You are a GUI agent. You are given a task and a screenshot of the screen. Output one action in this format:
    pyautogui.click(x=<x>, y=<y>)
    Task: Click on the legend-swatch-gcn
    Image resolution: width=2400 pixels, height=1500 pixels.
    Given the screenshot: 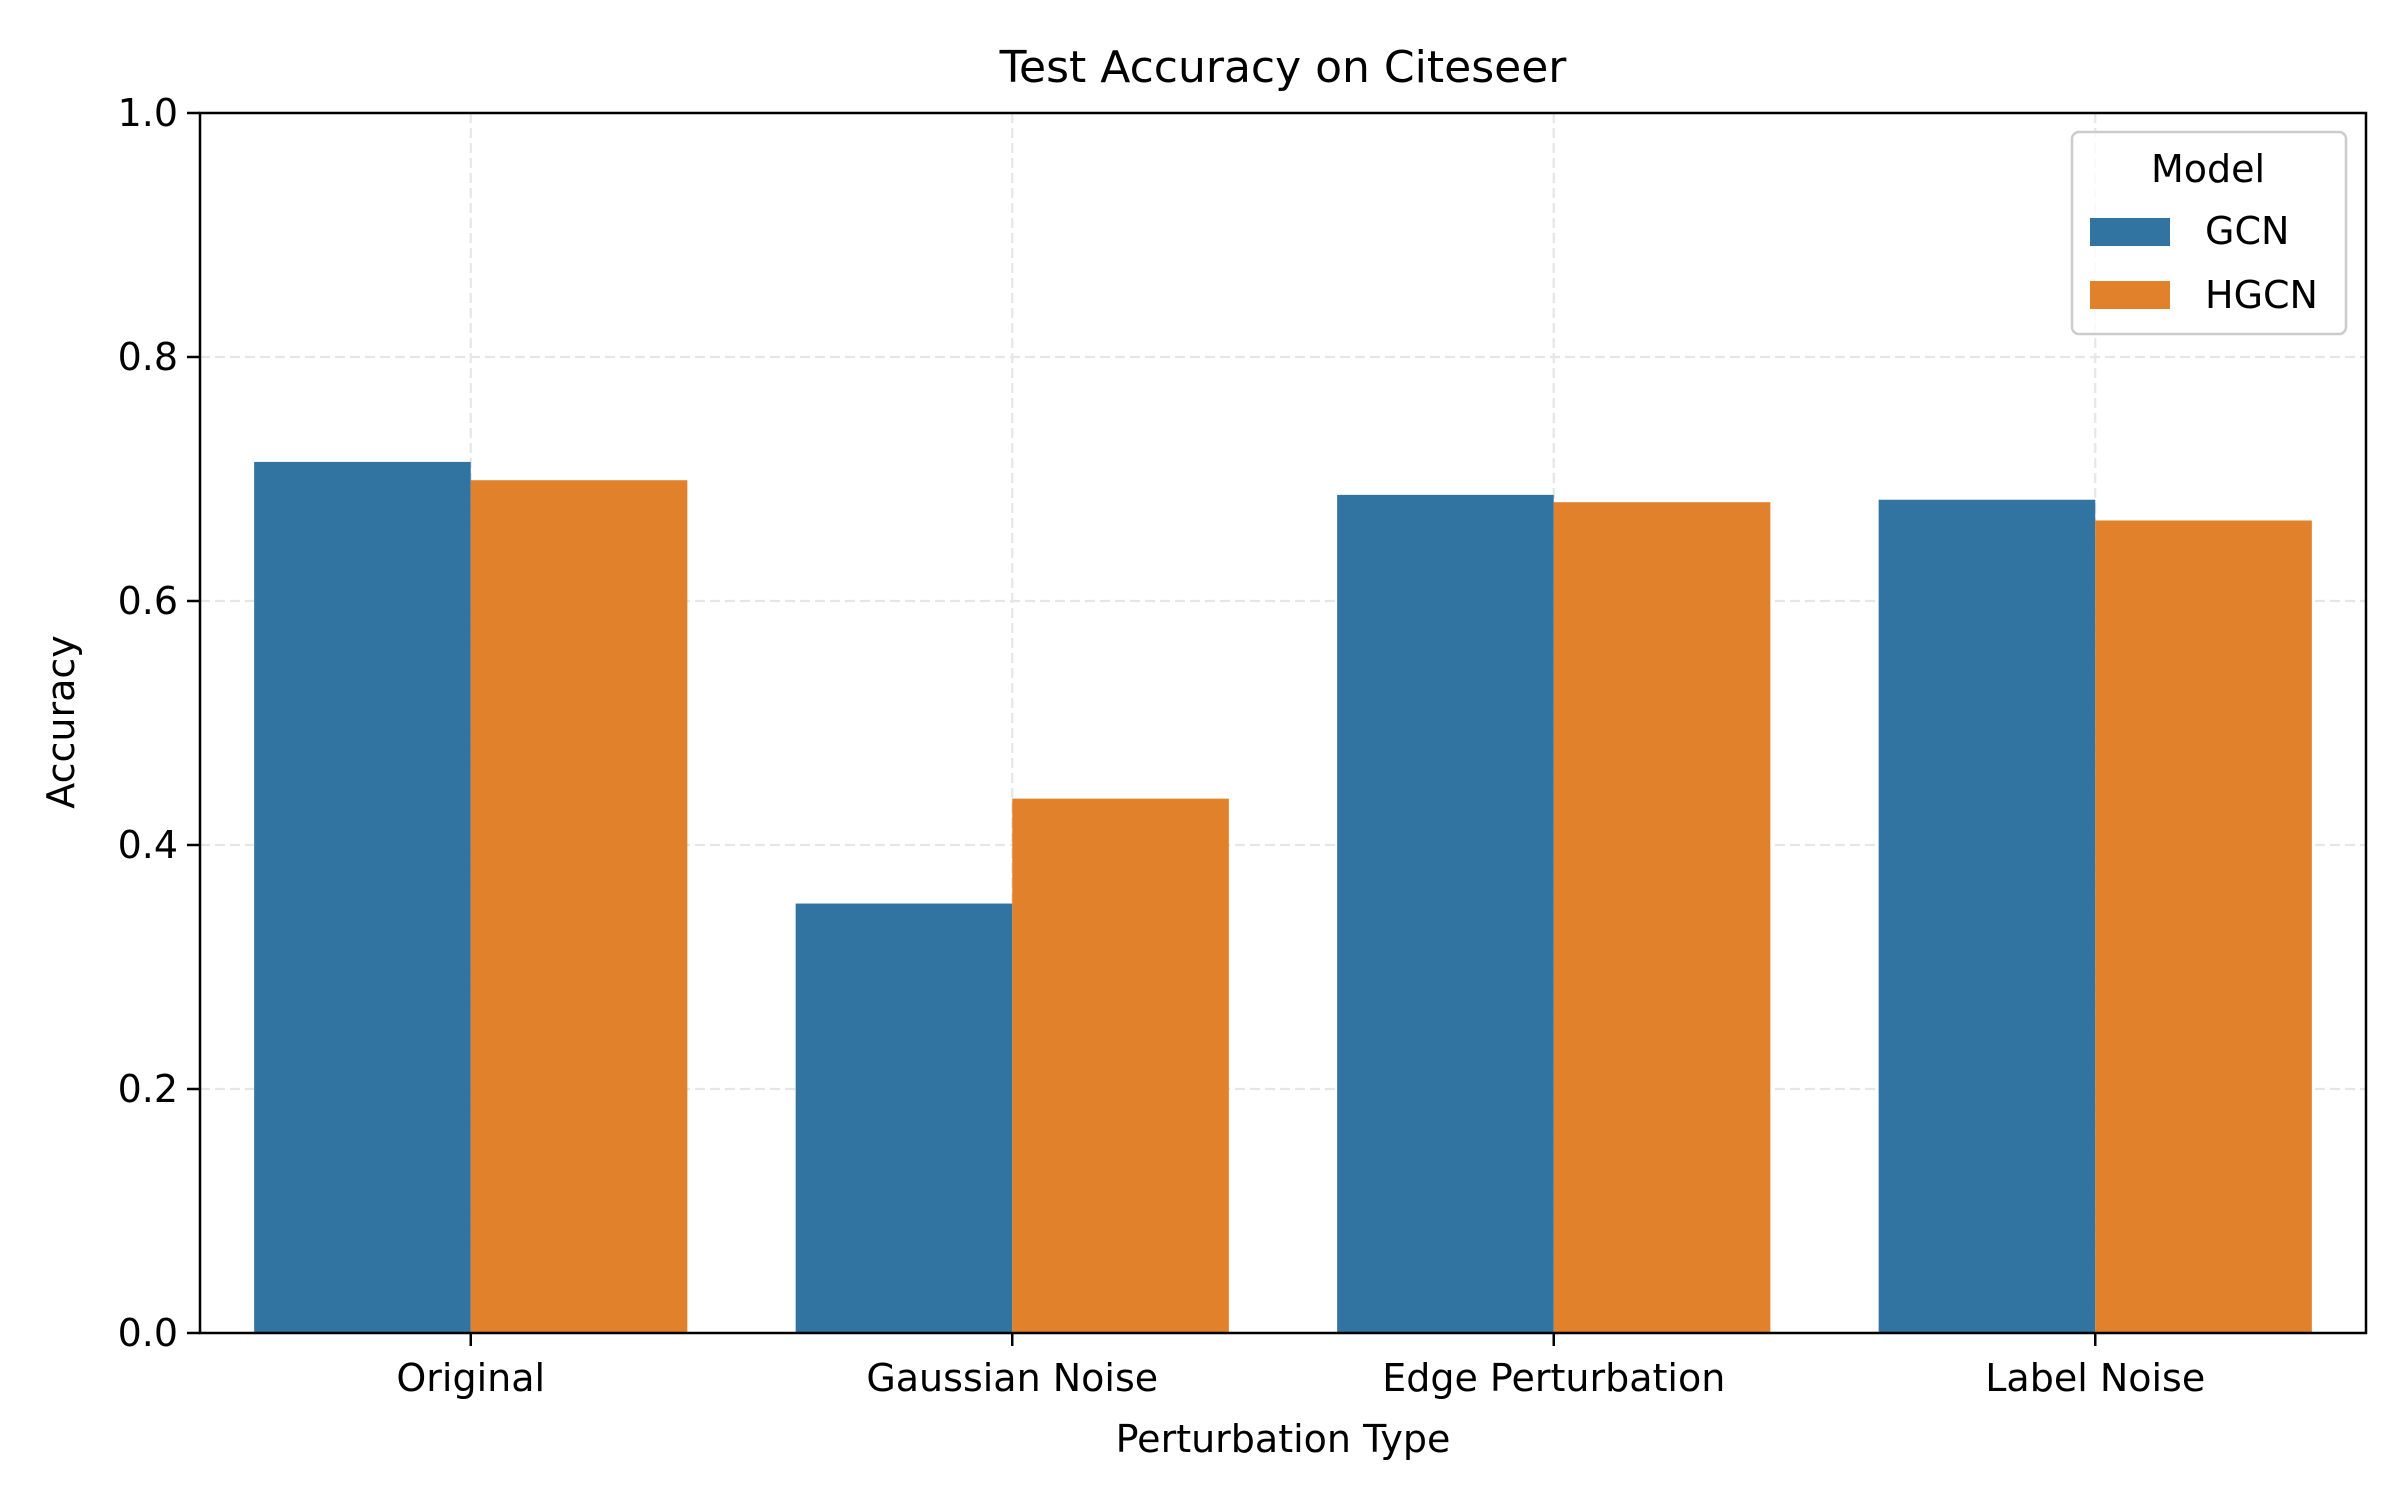 What is the action you would take?
    pyautogui.click(x=2130, y=232)
    